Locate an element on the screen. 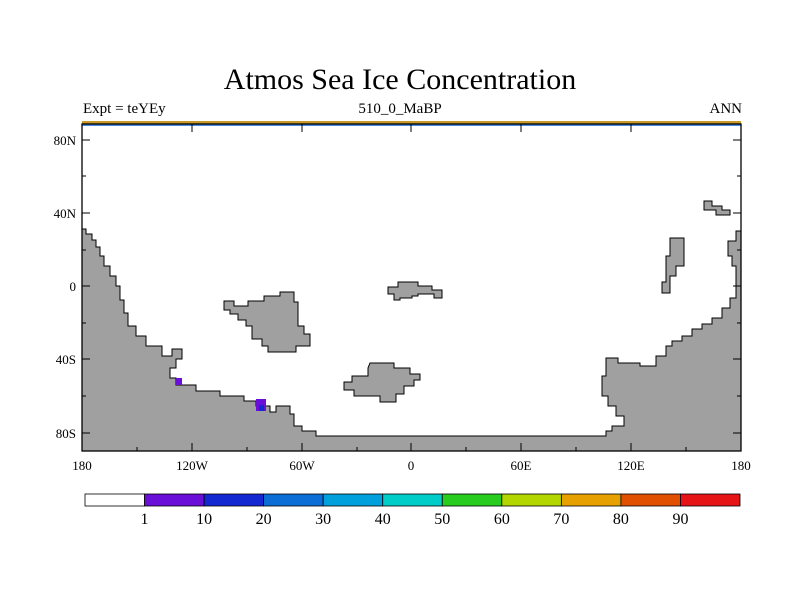 This screenshot has height=600, width=800. x-tick-label: 60E is located at coordinates (521, 465).